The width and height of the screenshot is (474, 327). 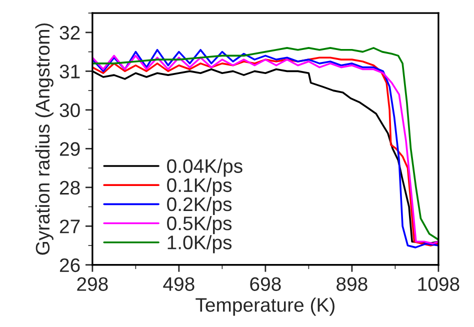 What do you see at coordinates (92, 284) in the screenshot?
I see `x-tick-label: 298` at bounding box center [92, 284].